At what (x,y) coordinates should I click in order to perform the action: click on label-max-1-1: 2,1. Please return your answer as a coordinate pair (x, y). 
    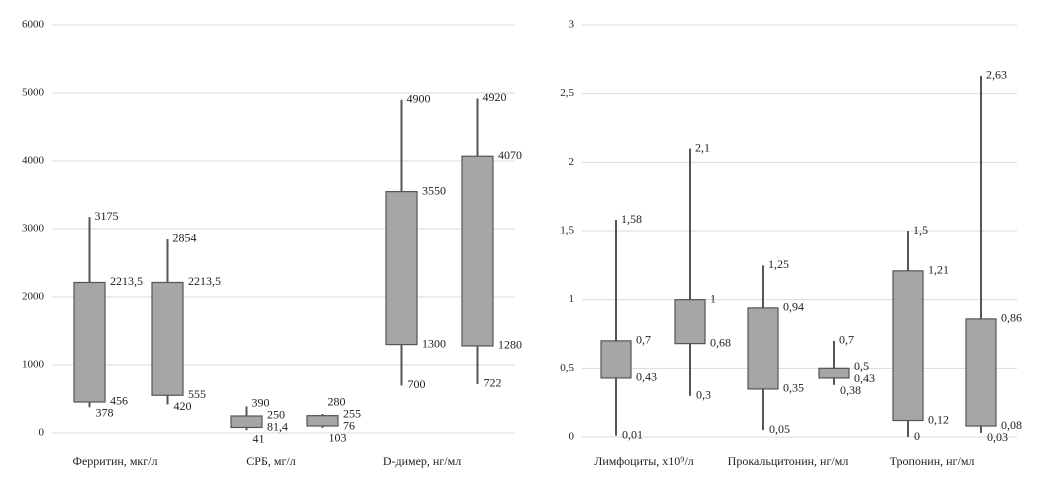
    Looking at the image, I should click on (702, 147).